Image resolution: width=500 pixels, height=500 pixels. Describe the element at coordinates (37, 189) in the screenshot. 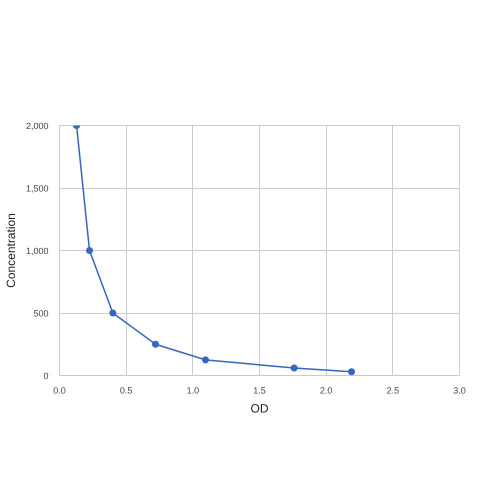

I see `y-tick-label: 1,500` at that location.